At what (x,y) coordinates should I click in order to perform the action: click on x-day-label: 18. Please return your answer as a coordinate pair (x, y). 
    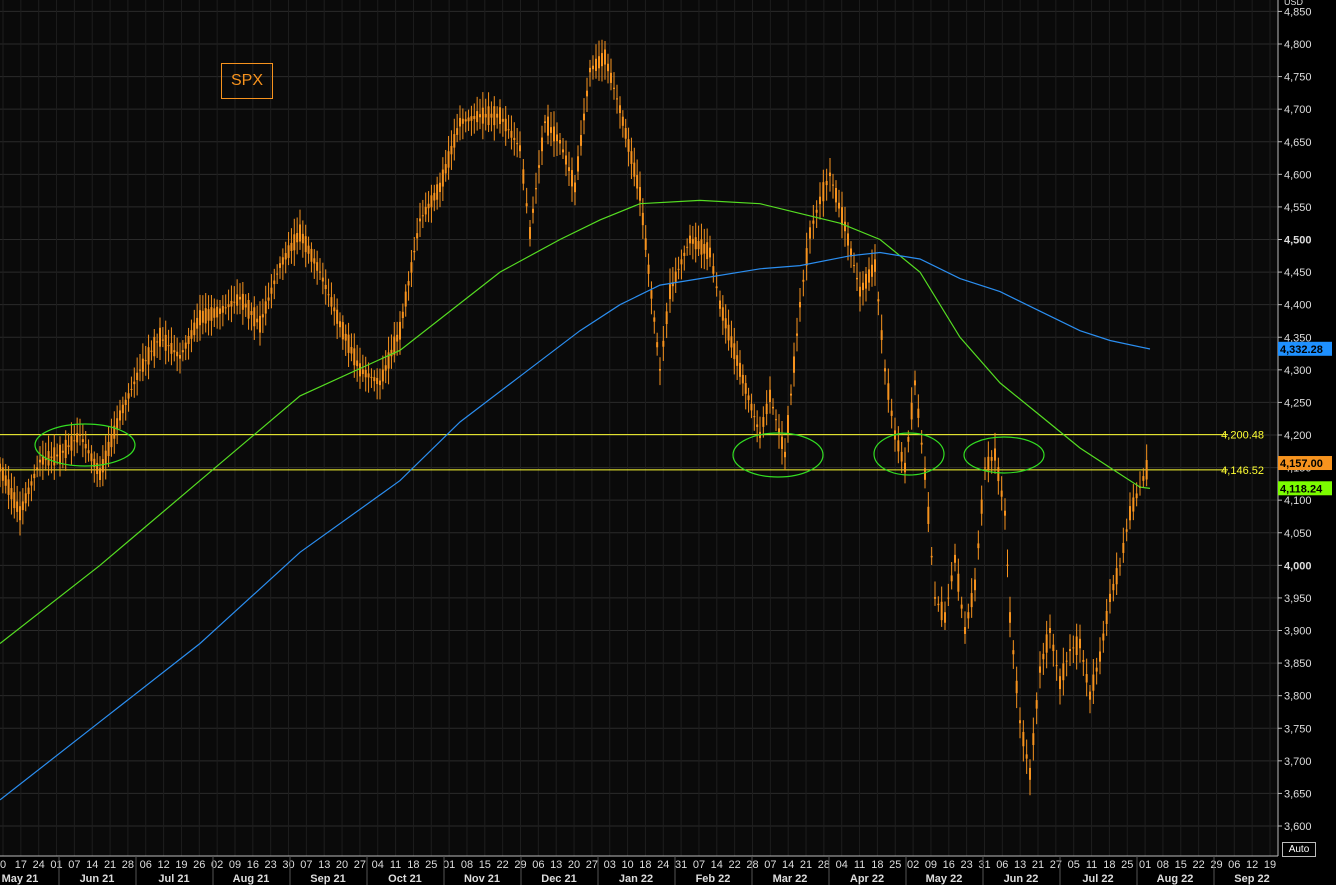
    Looking at the image, I should click on (413, 865).